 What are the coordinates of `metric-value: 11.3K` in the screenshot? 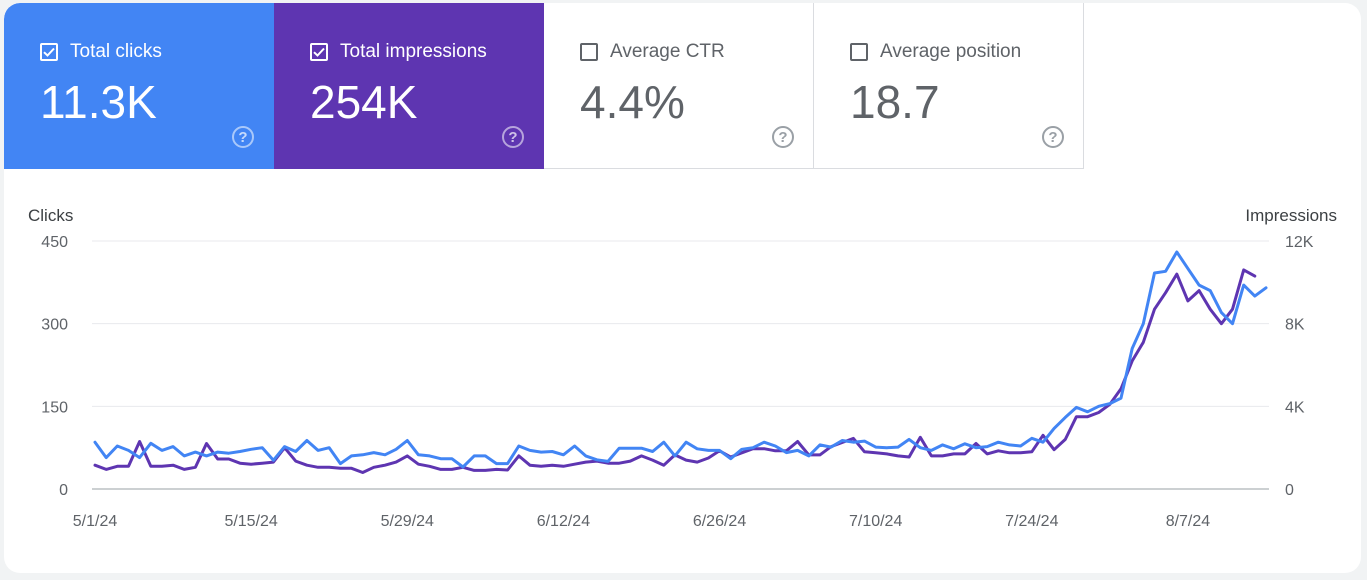 It's located at (98, 102).